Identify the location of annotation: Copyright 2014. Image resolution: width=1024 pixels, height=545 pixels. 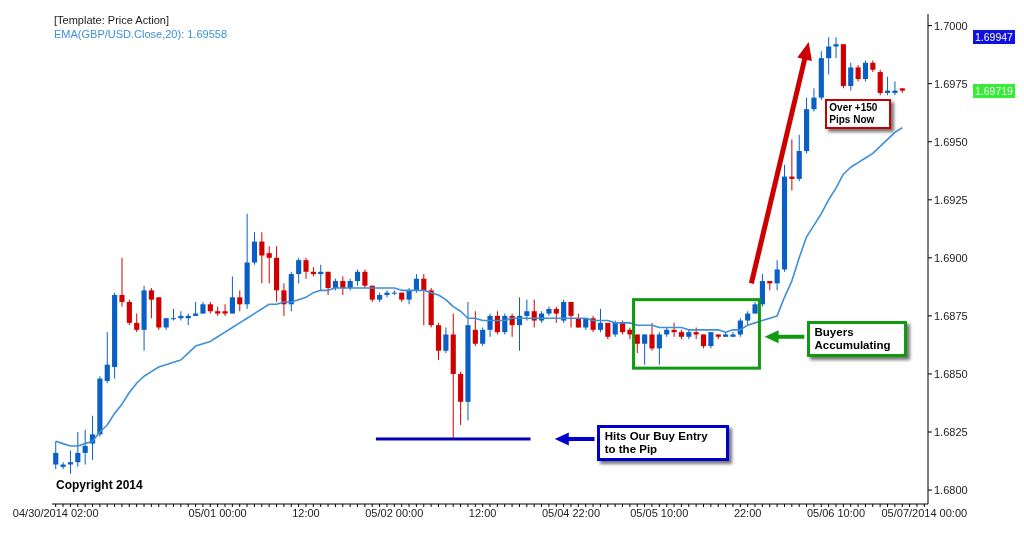
(99, 485).